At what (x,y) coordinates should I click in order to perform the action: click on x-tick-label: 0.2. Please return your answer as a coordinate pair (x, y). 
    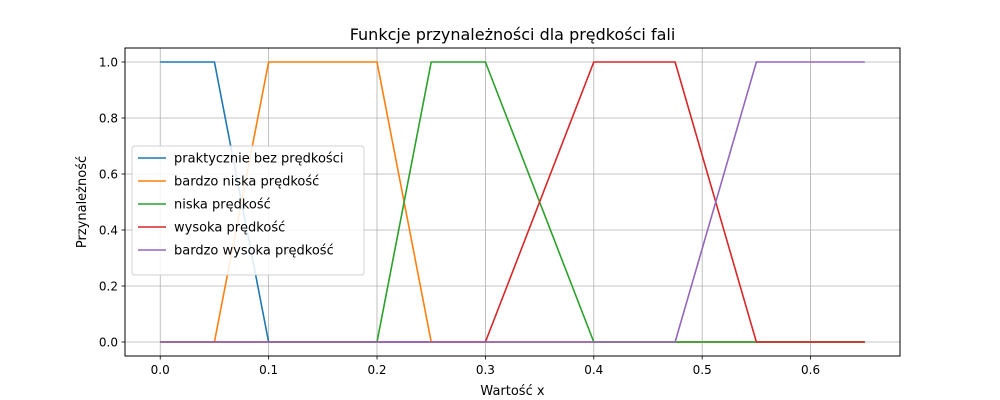
    Looking at the image, I should click on (376, 370).